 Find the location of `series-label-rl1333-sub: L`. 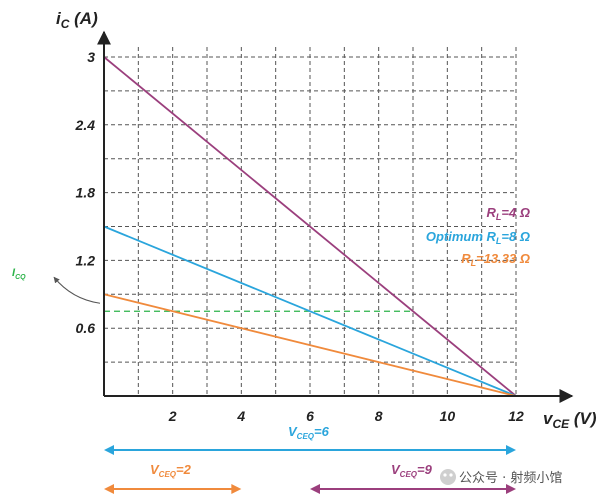

series-label-rl1333-sub: L is located at coordinates (474, 263).